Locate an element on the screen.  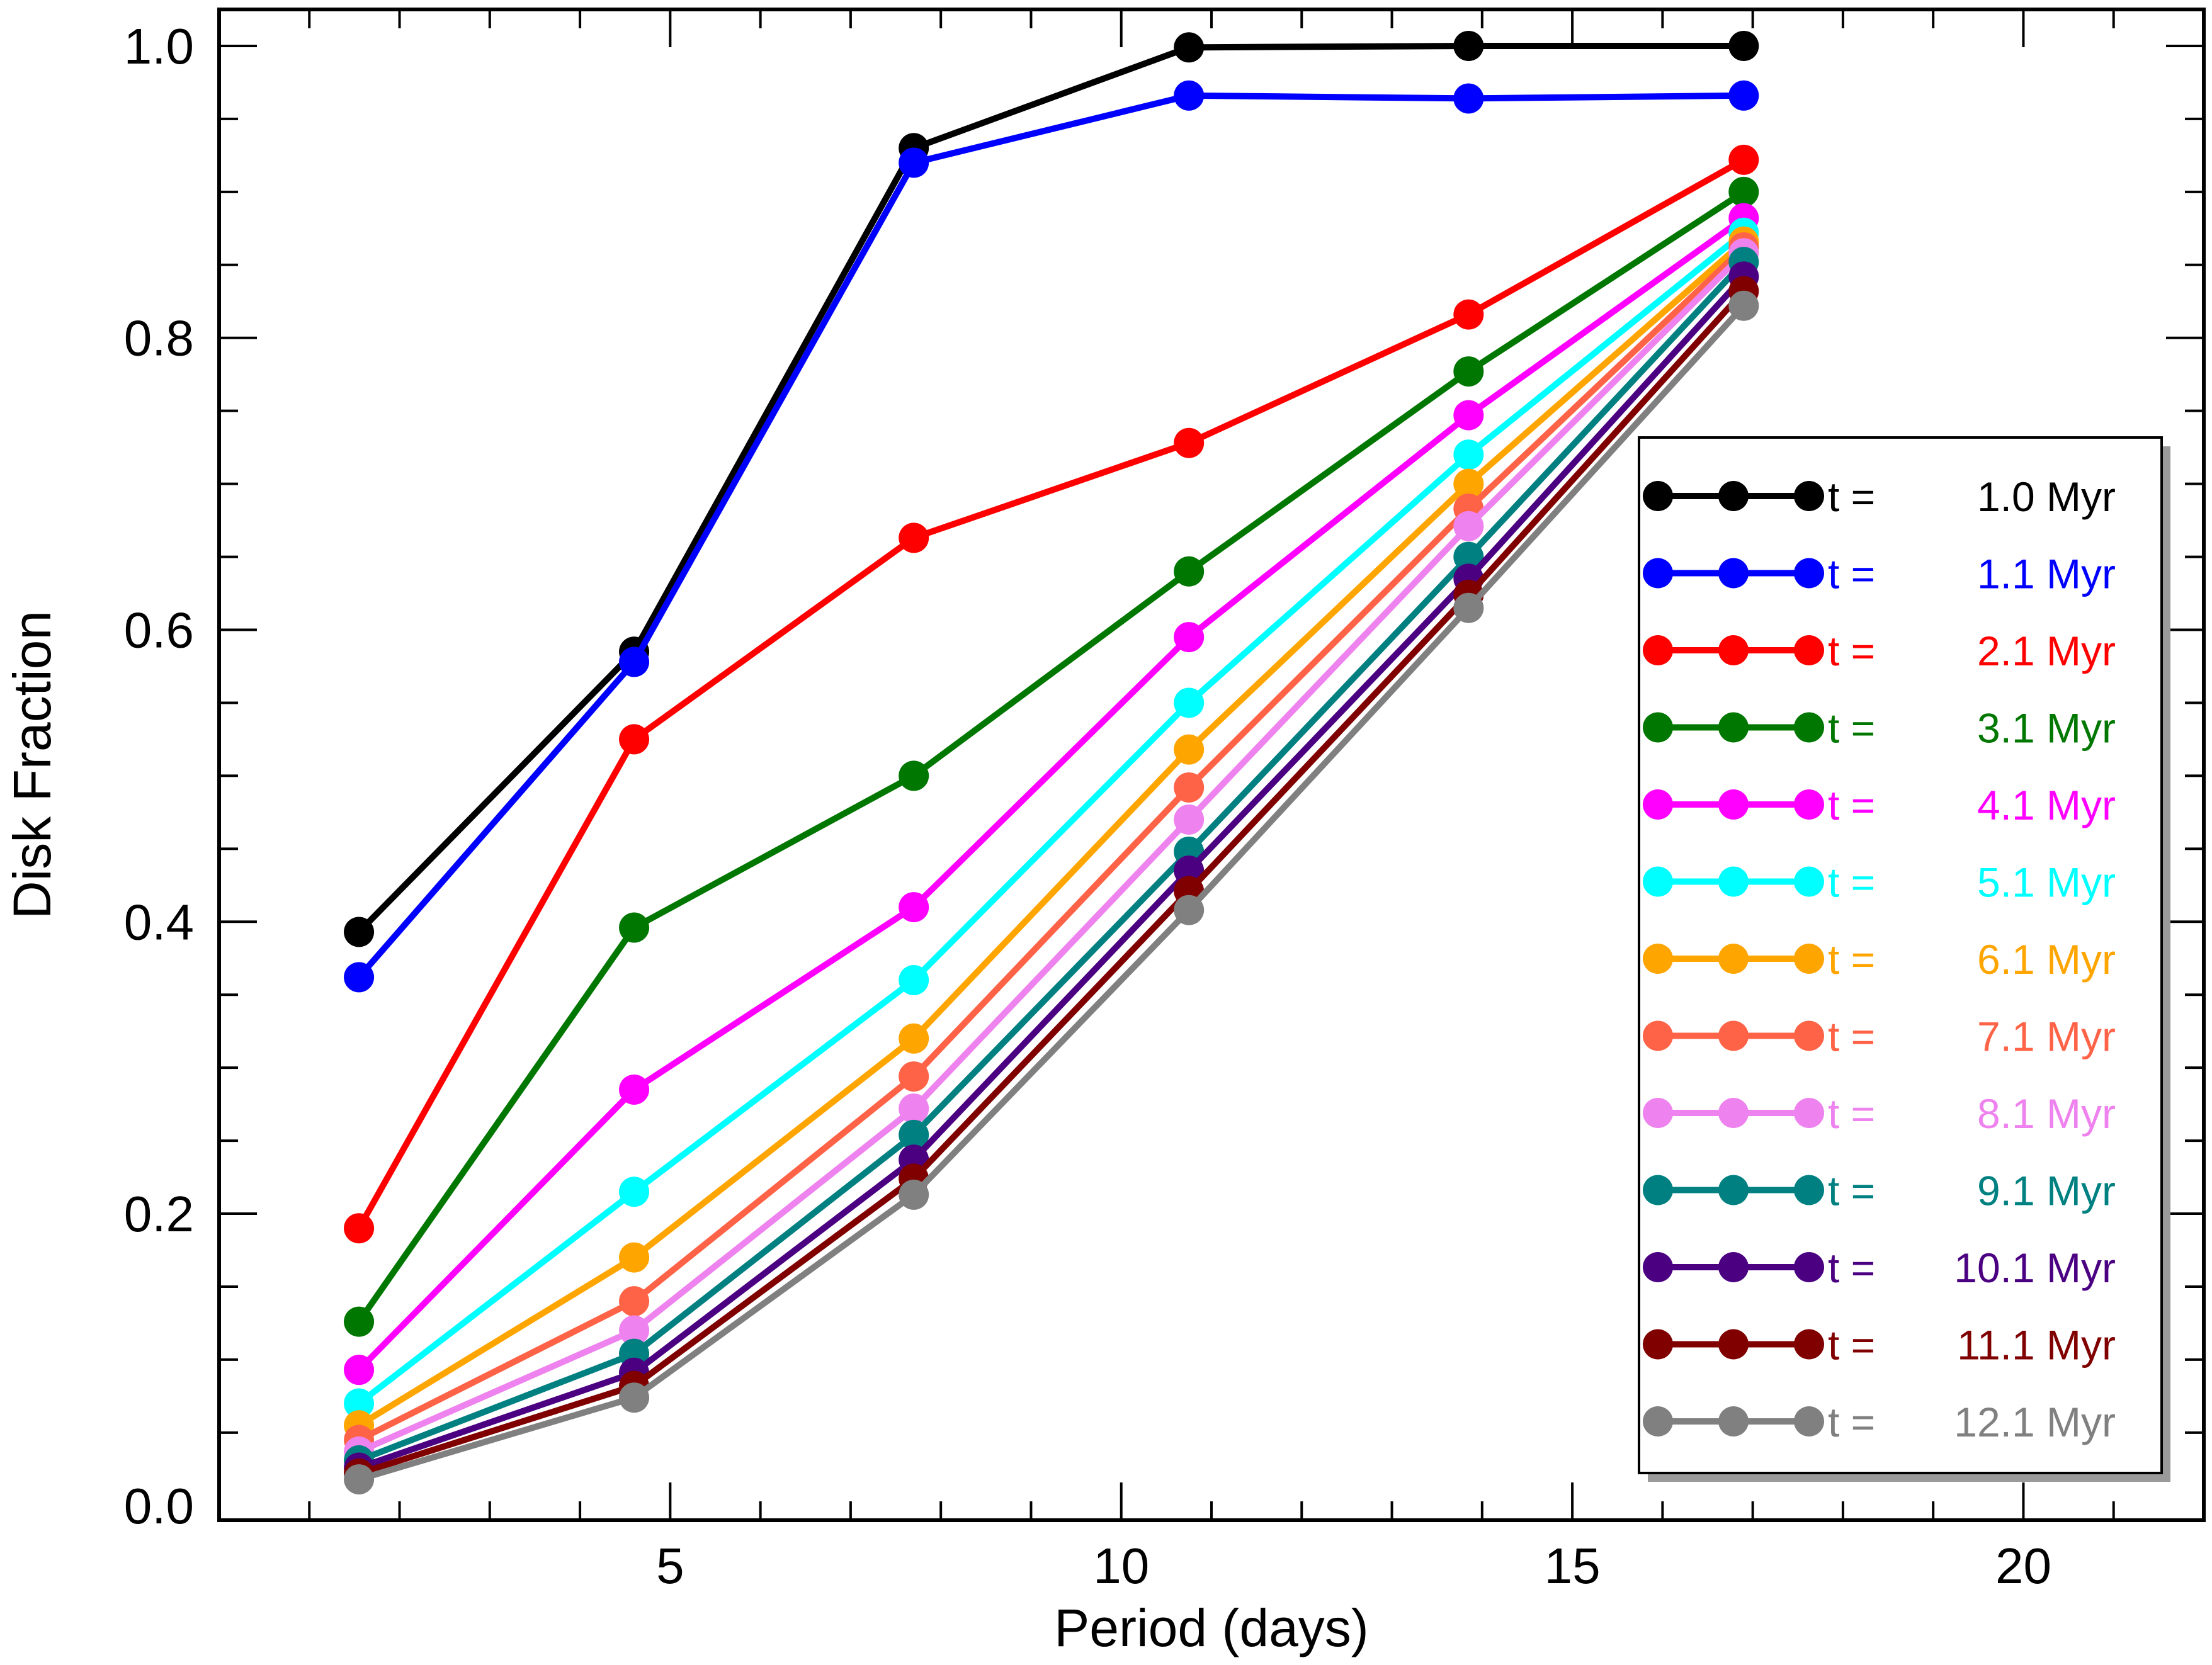
legend-entry: t = 6.1 Myr is located at coordinates (1879, 959).